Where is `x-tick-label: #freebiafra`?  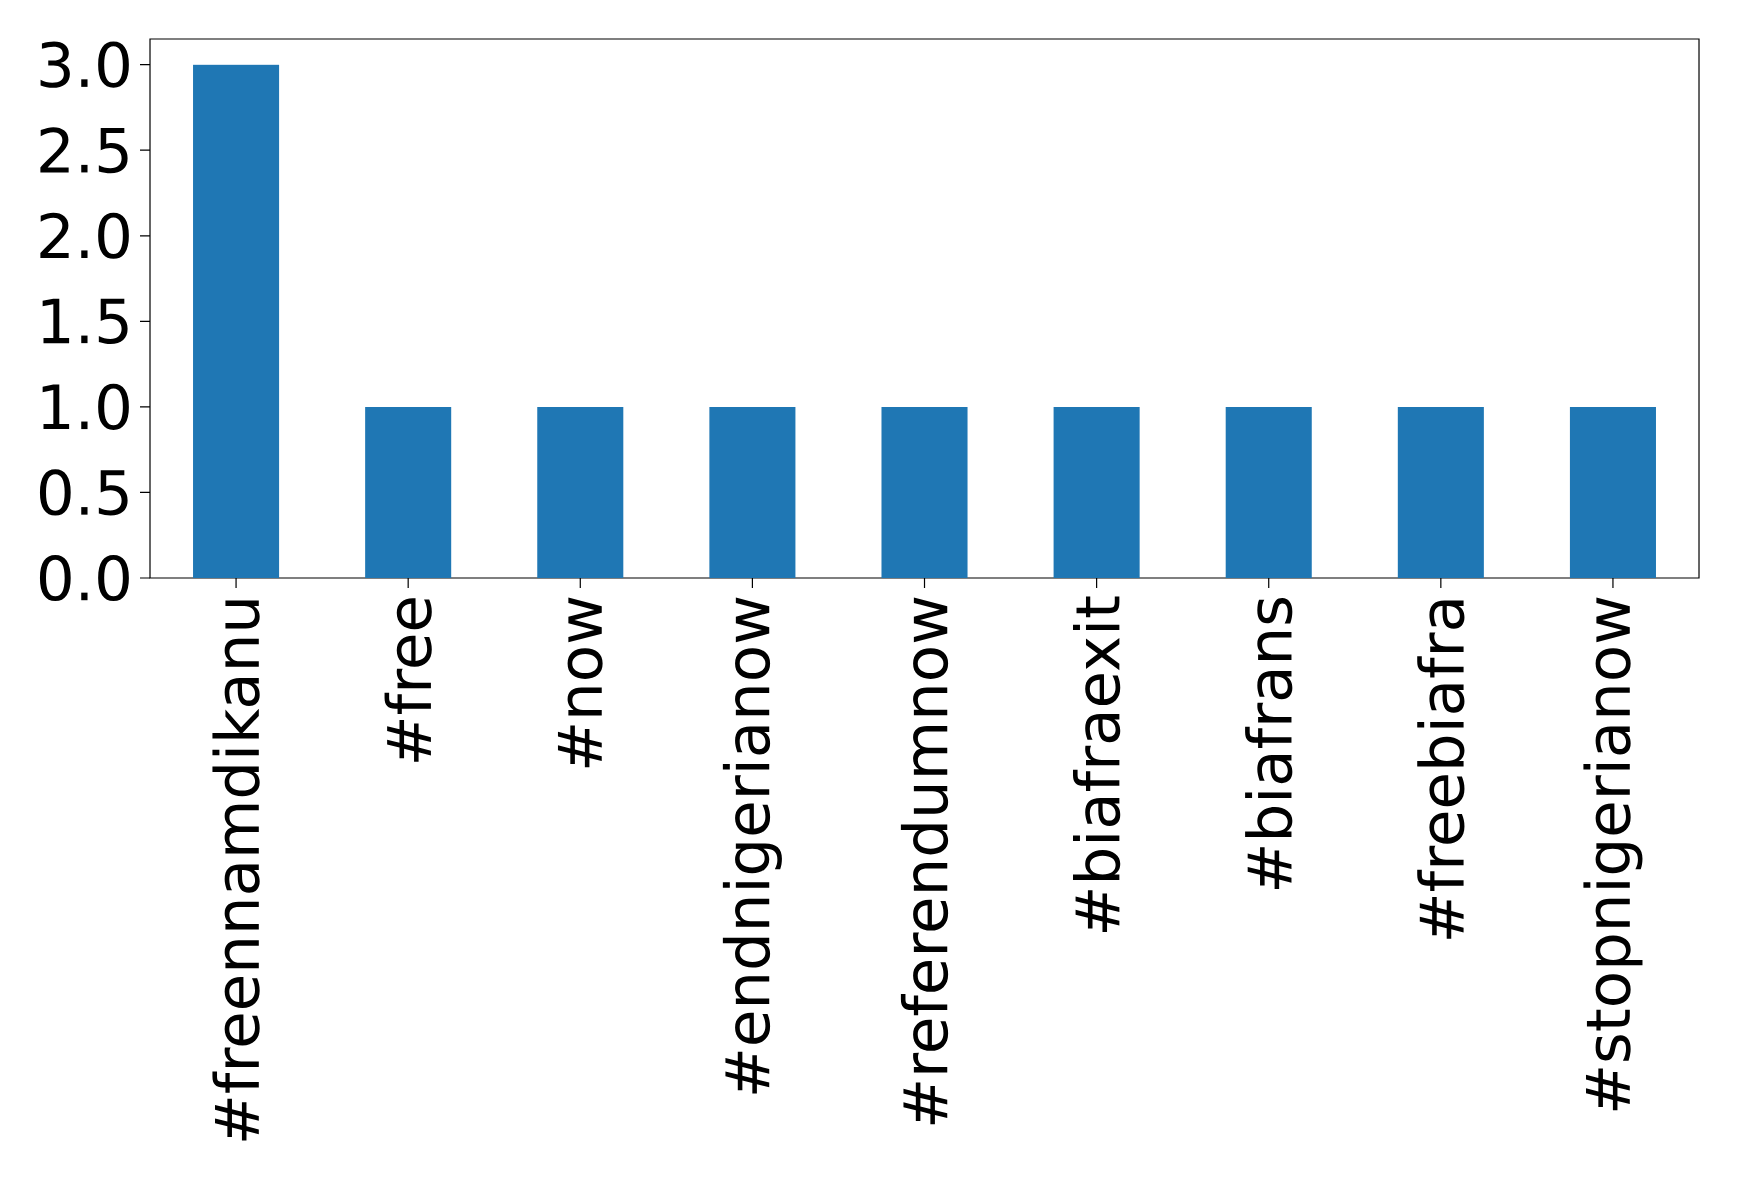
x-tick-label: #freebiafra is located at coordinates (1441, 769).